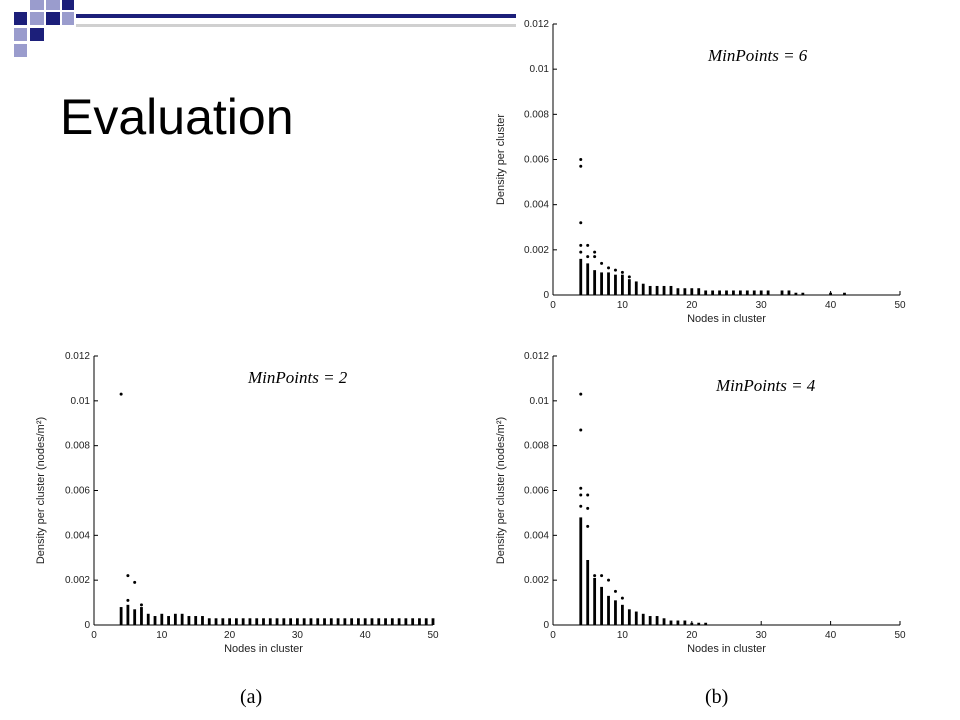 This screenshot has width=960, height=720. I want to click on deco-bar-gray, so click(296, 25).